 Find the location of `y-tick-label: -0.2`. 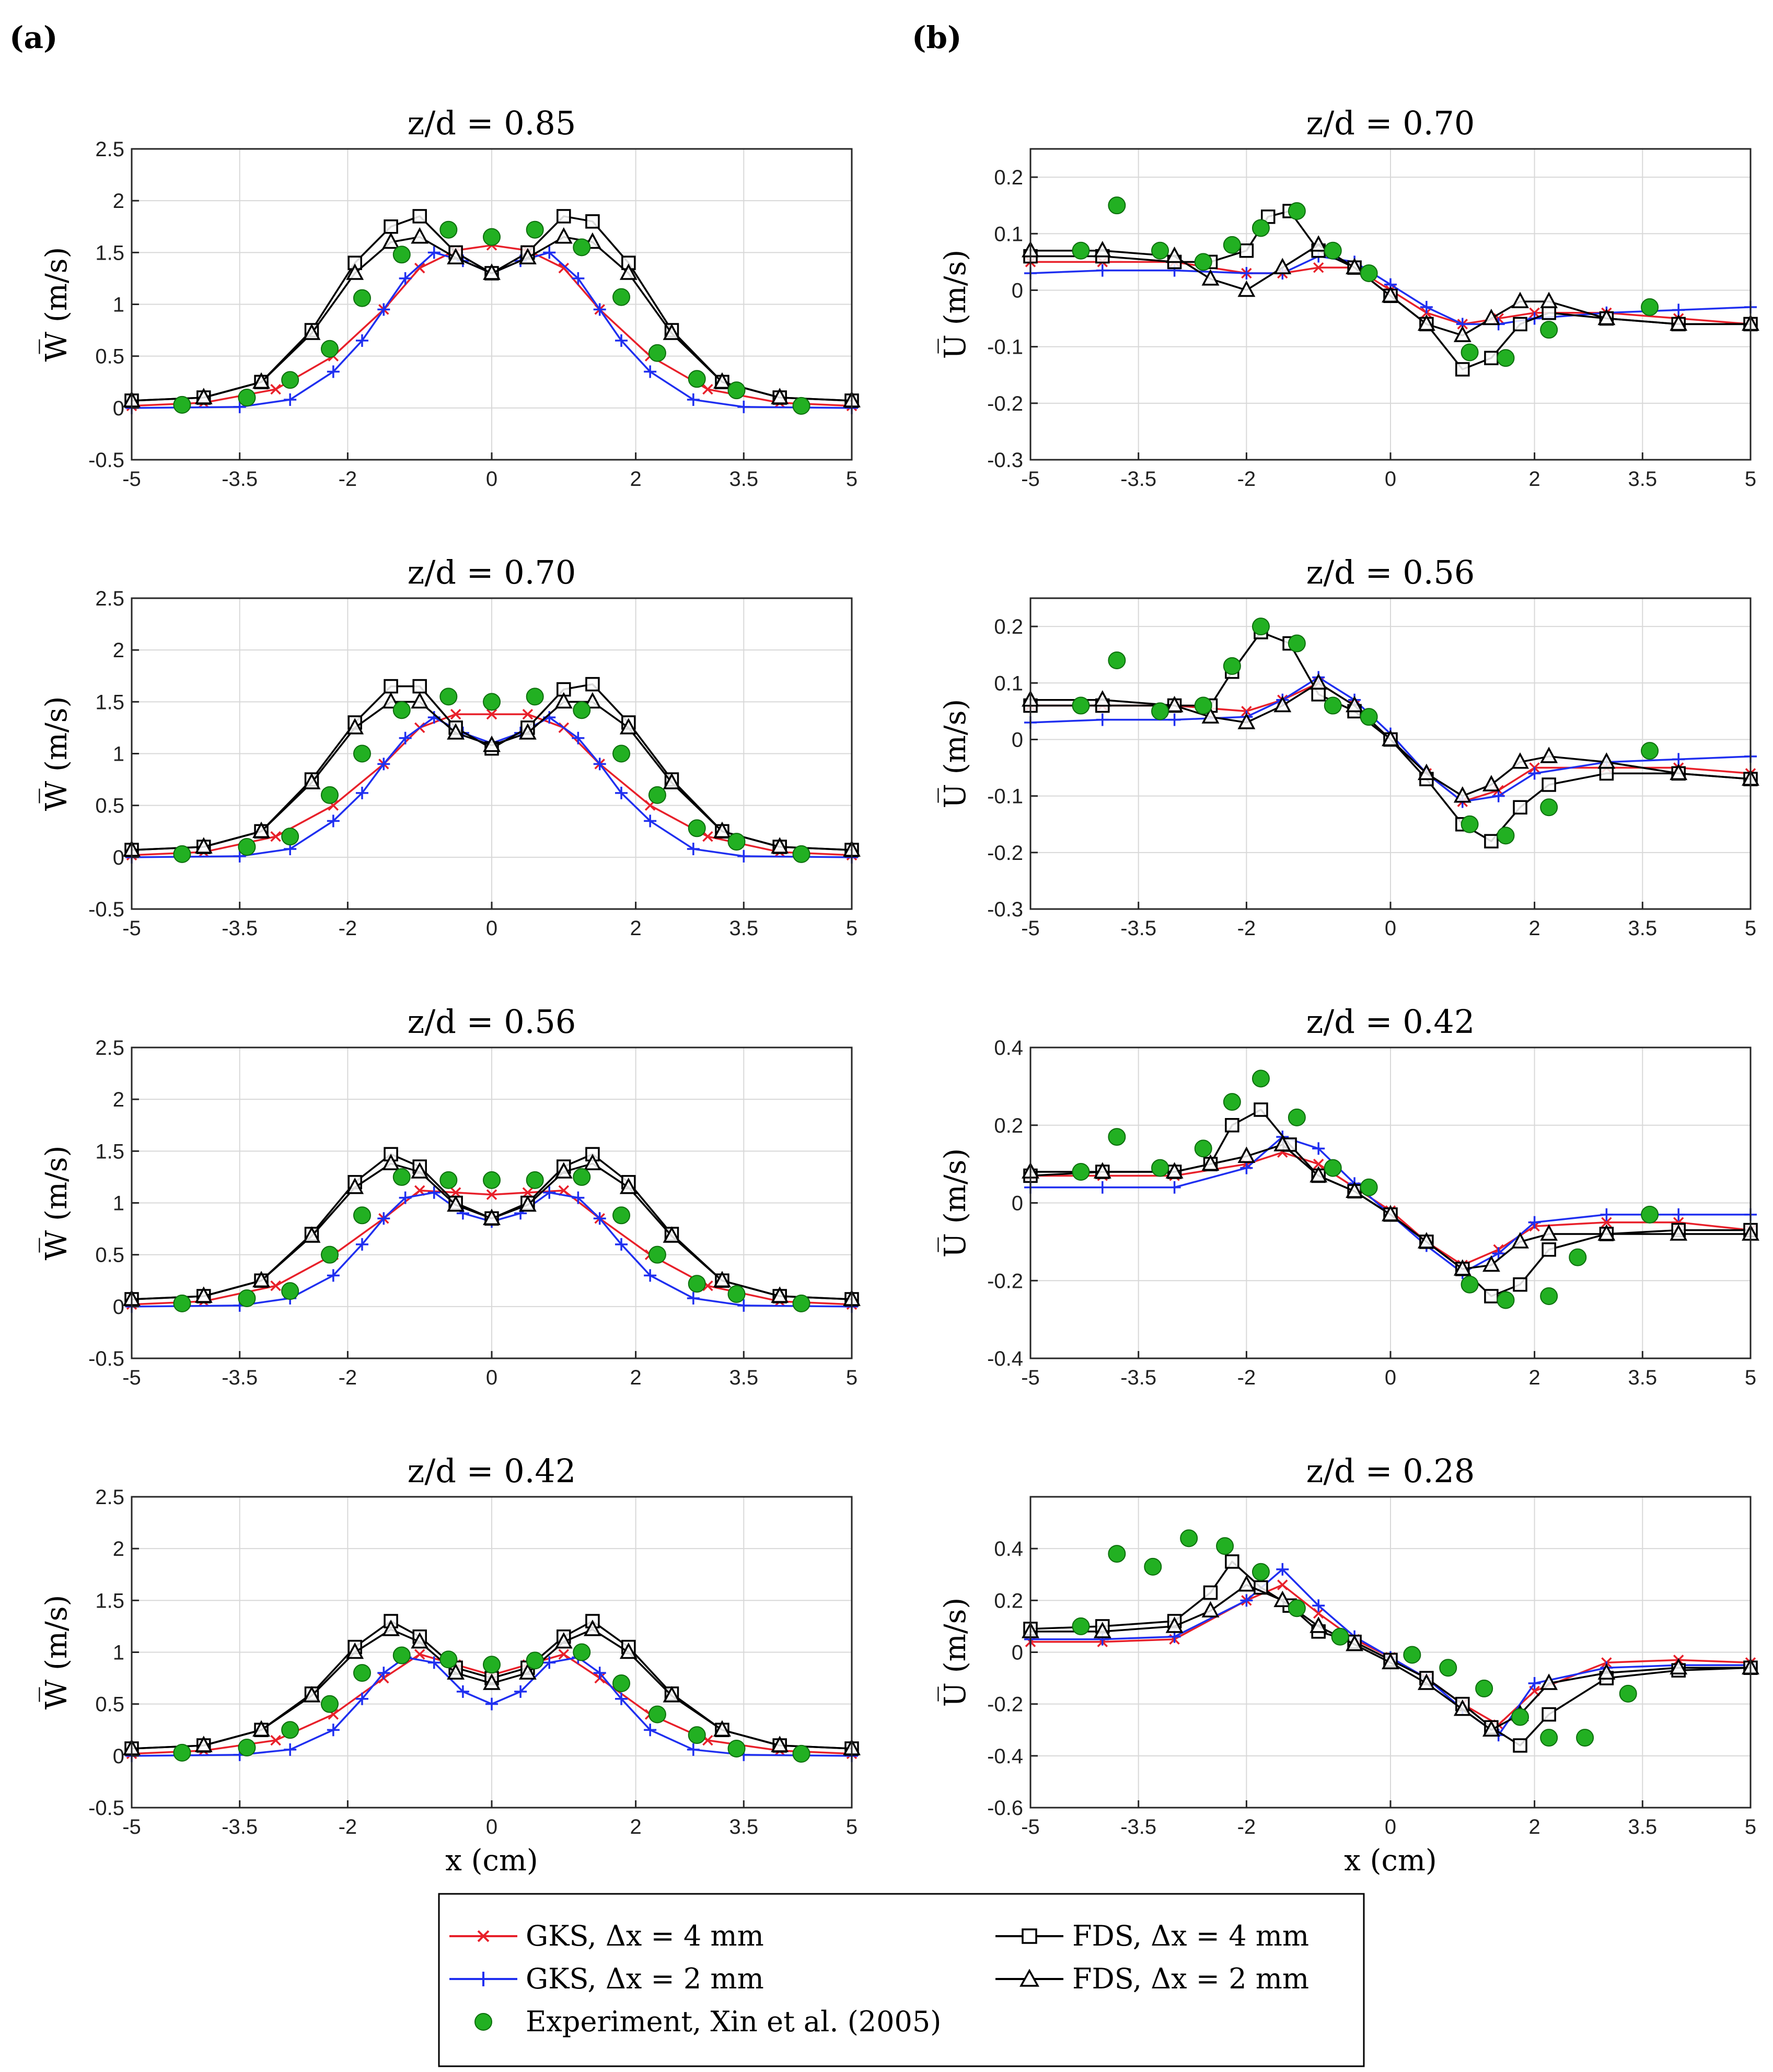

y-tick-label: -0.2 is located at coordinates (1005, 1281).